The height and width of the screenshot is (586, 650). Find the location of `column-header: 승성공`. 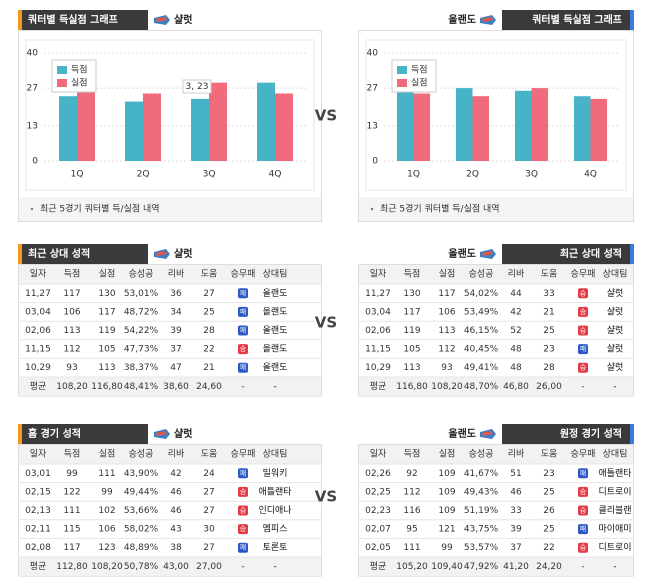

column-header: 승성공 is located at coordinates (141, 274).